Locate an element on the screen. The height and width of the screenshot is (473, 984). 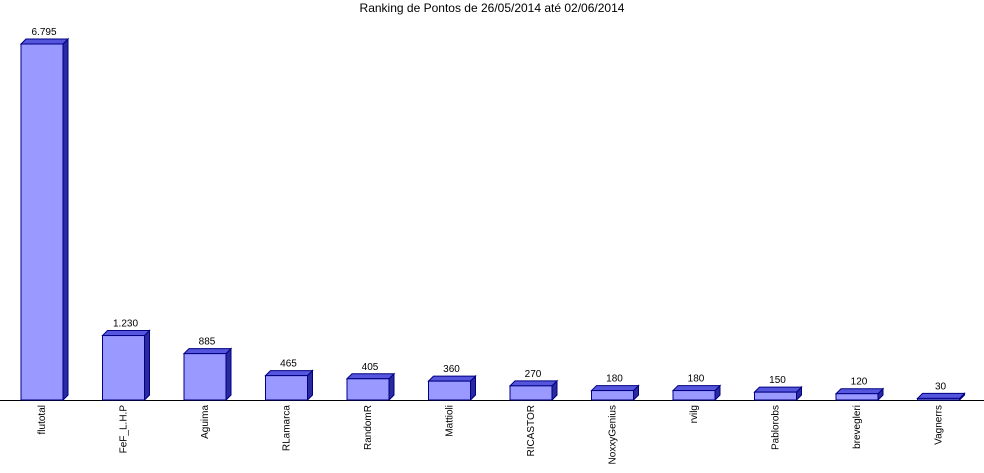
value-label: 120 is located at coordinates (859, 382).